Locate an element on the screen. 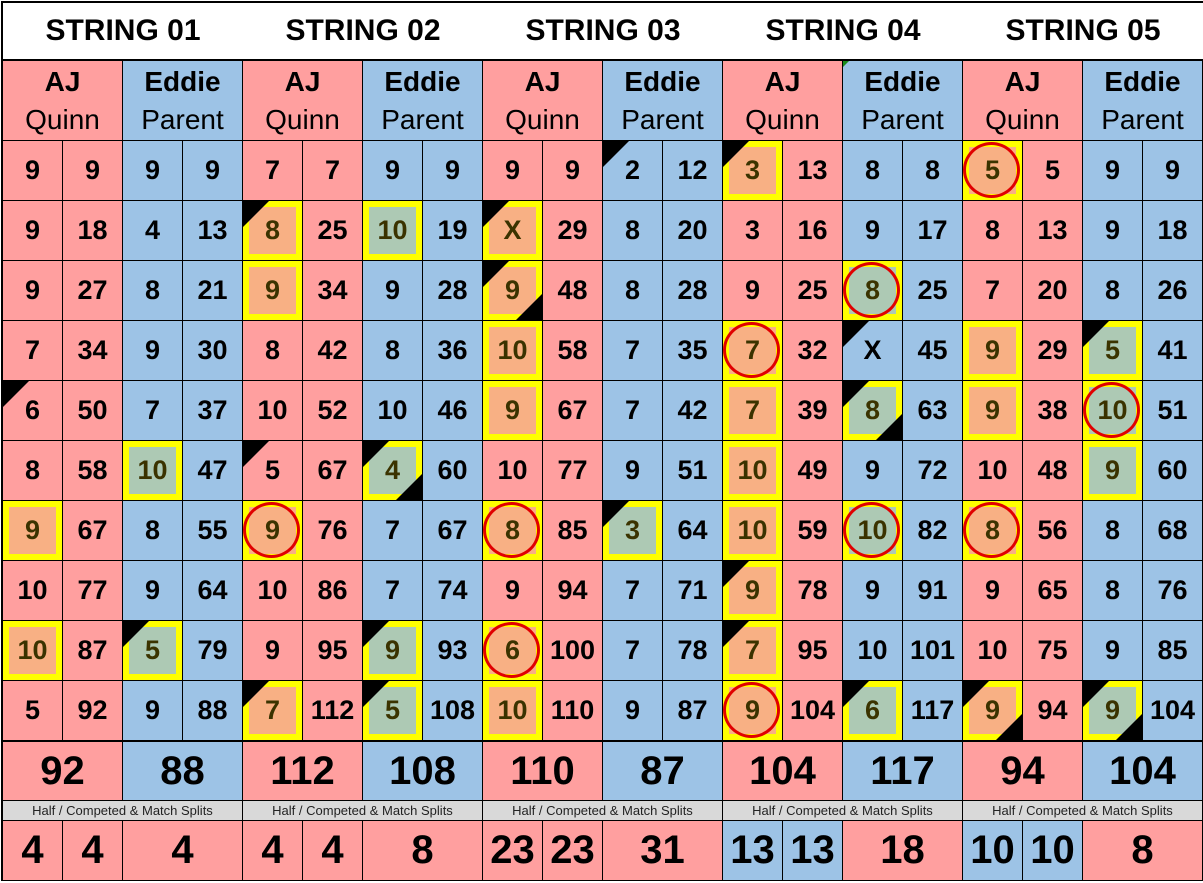 The width and height of the screenshot is (1203, 883). frame-score-cell: 2 is located at coordinates (633, 171).